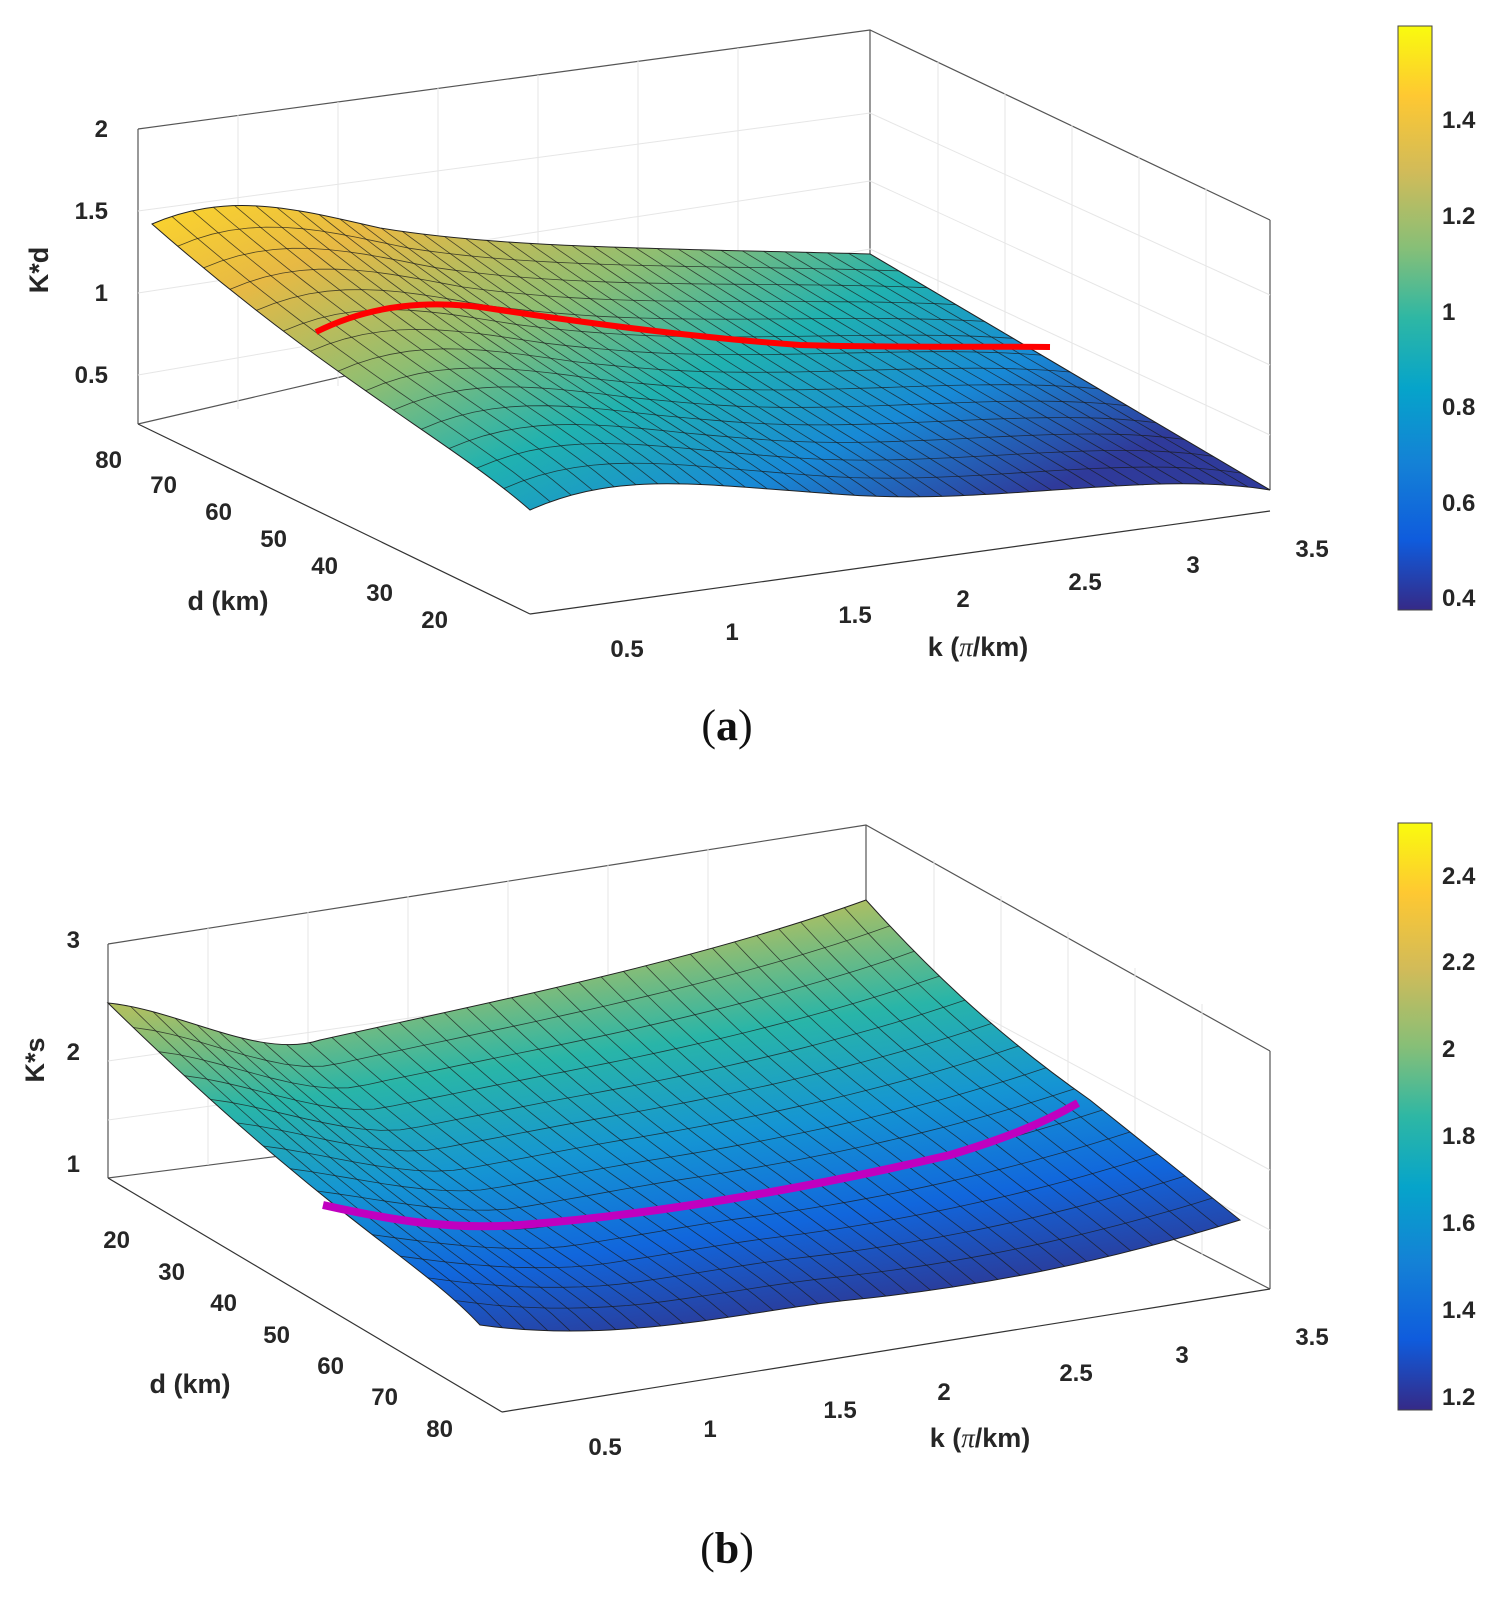  I want to click on z-tick-b-0: 1, so click(73, 1164).